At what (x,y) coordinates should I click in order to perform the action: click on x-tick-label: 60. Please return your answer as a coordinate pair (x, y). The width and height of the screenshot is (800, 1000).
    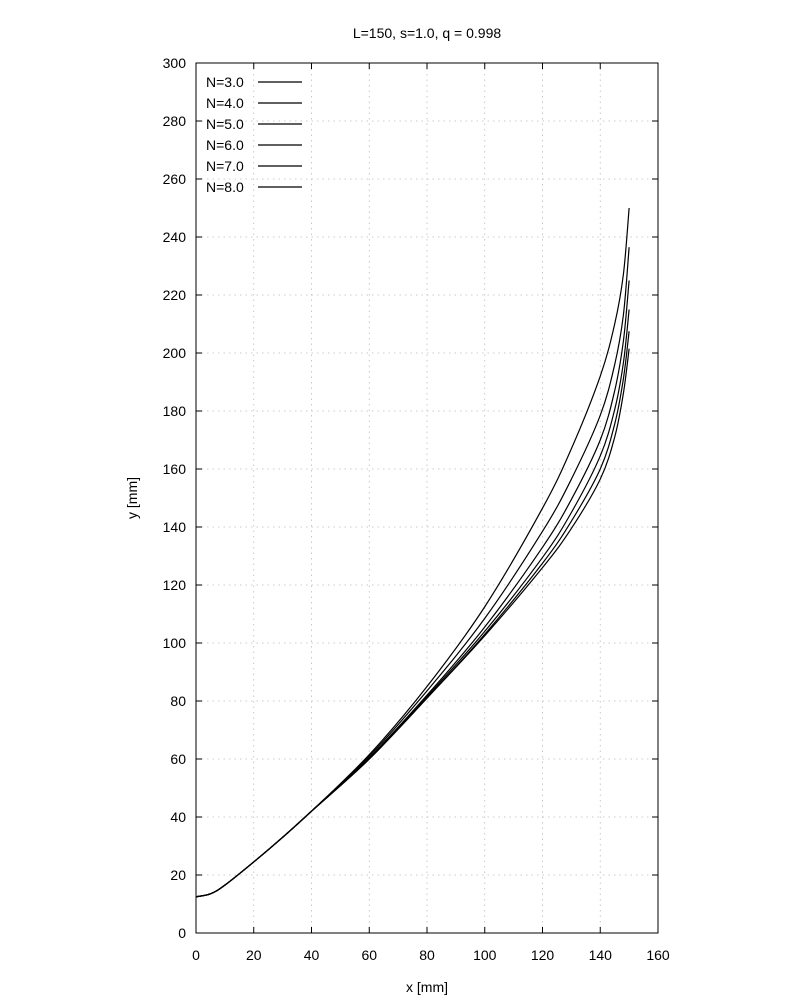
    Looking at the image, I should click on (369, 955).